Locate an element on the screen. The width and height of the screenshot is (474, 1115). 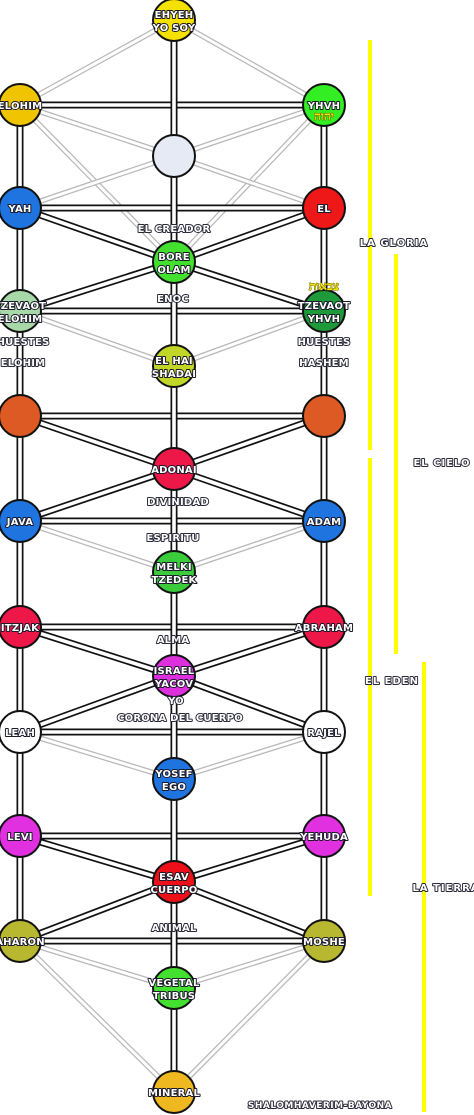
node-label: BORE is located at coordinates (173, 257).